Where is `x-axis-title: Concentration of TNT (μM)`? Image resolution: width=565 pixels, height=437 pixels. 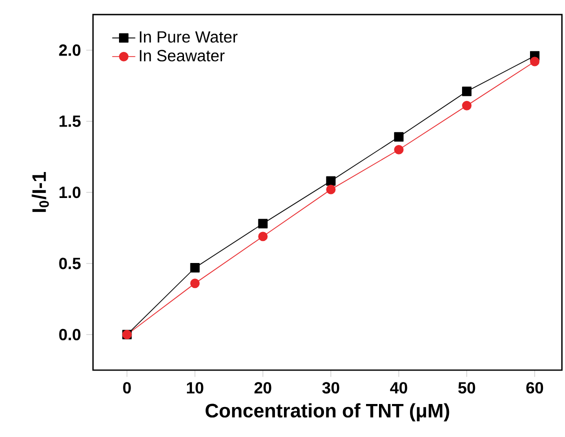 x-axis-title: Concentration of TNT (μM) is located at coordinates (328, 412).